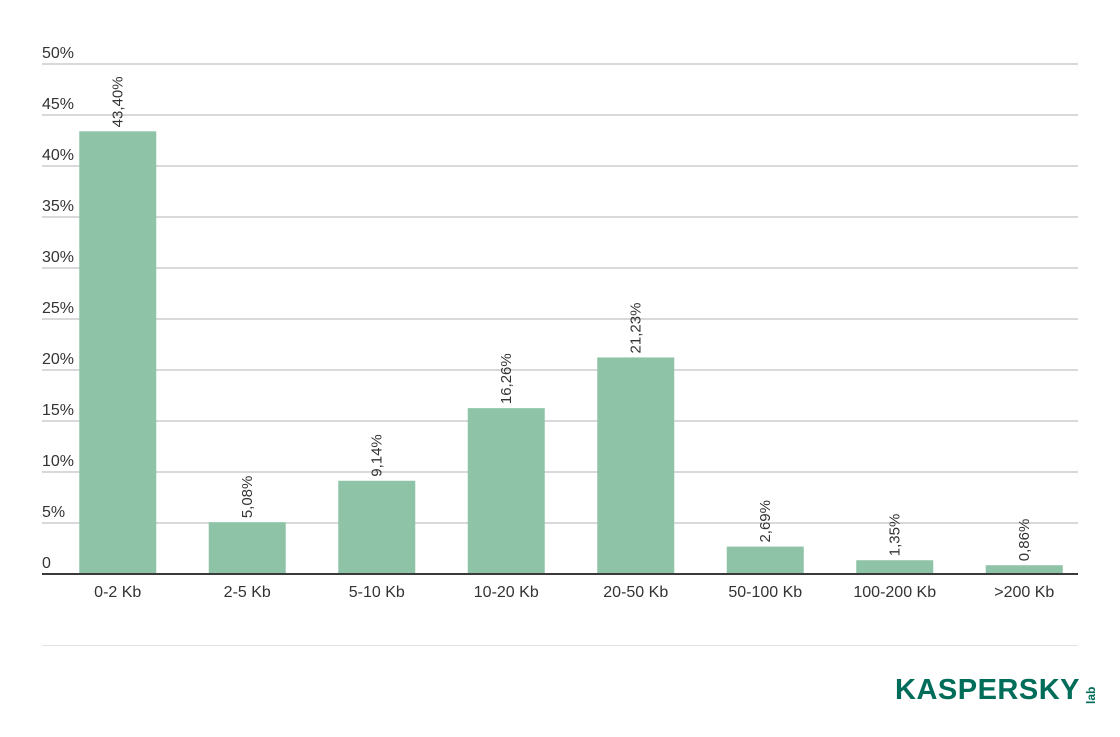 This screenshot has height=737, width=1120. I want to click on y-tick-label: 10%, so click(58, 461).